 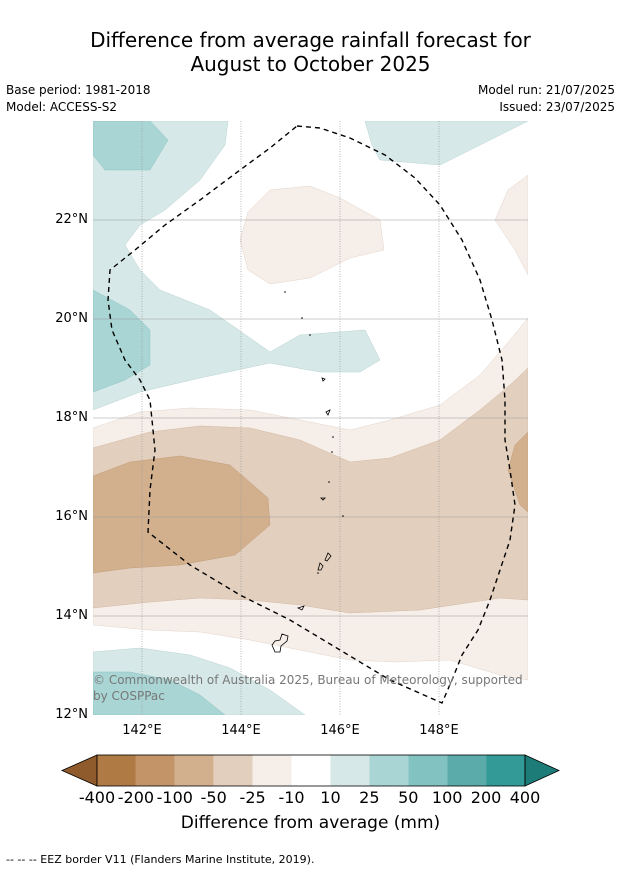 I want to click on colorbar-tick-label: 25, so click(x=369, y=797).